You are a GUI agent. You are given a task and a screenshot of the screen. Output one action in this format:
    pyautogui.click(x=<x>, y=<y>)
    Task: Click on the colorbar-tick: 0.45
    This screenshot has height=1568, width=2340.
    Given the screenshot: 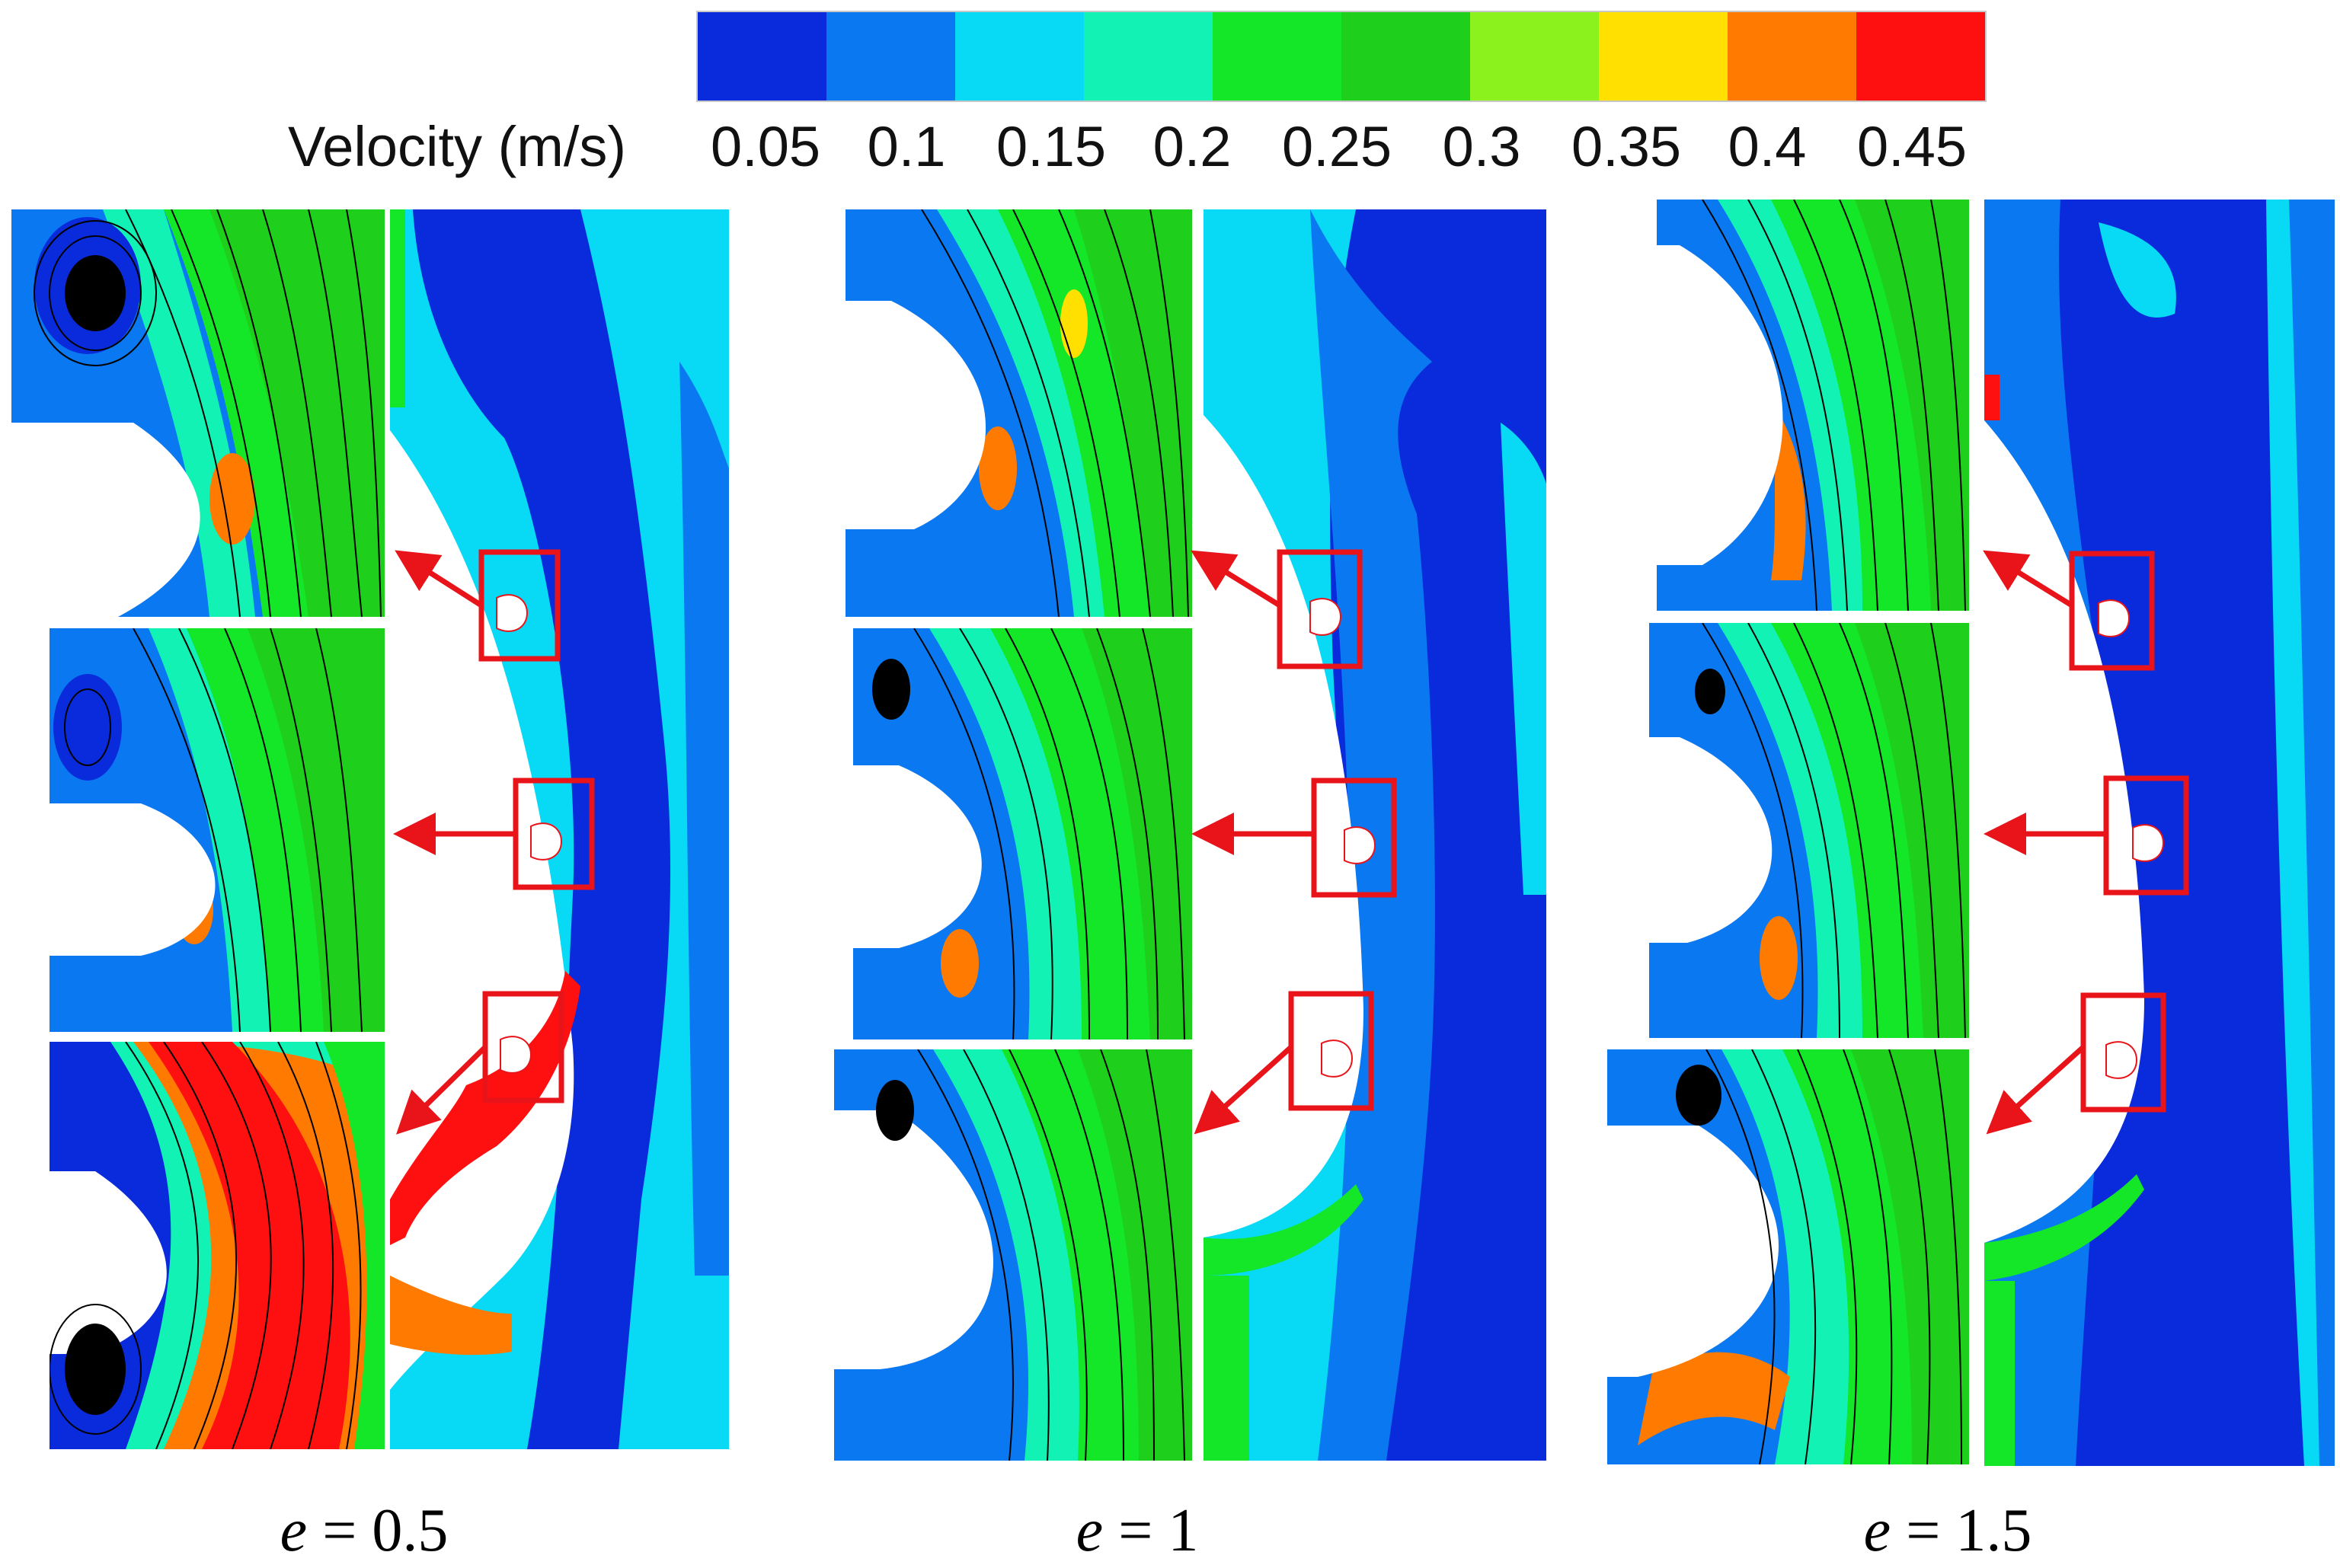 What is the action you would take?
    pyautogui.click(x=1912, y=147)
    